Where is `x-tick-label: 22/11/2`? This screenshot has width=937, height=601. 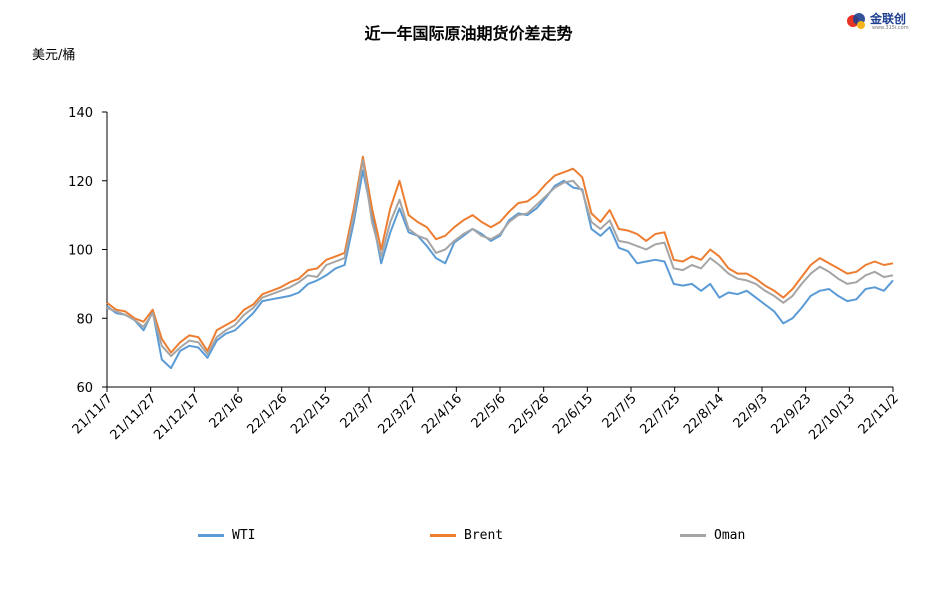
x-tick-label: 22/11/2 is located at coordinates (879, 414).